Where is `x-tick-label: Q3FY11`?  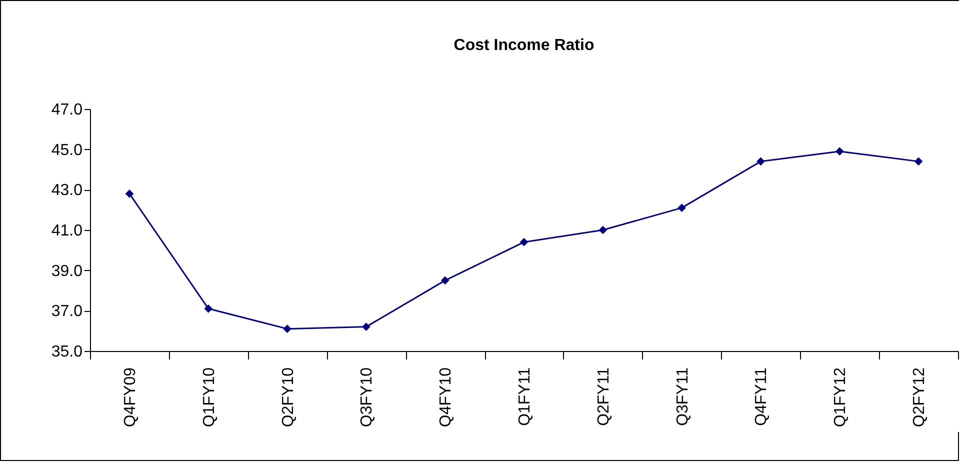
x-tick-label: Q3FY11 is located at coordinates (683, 396).